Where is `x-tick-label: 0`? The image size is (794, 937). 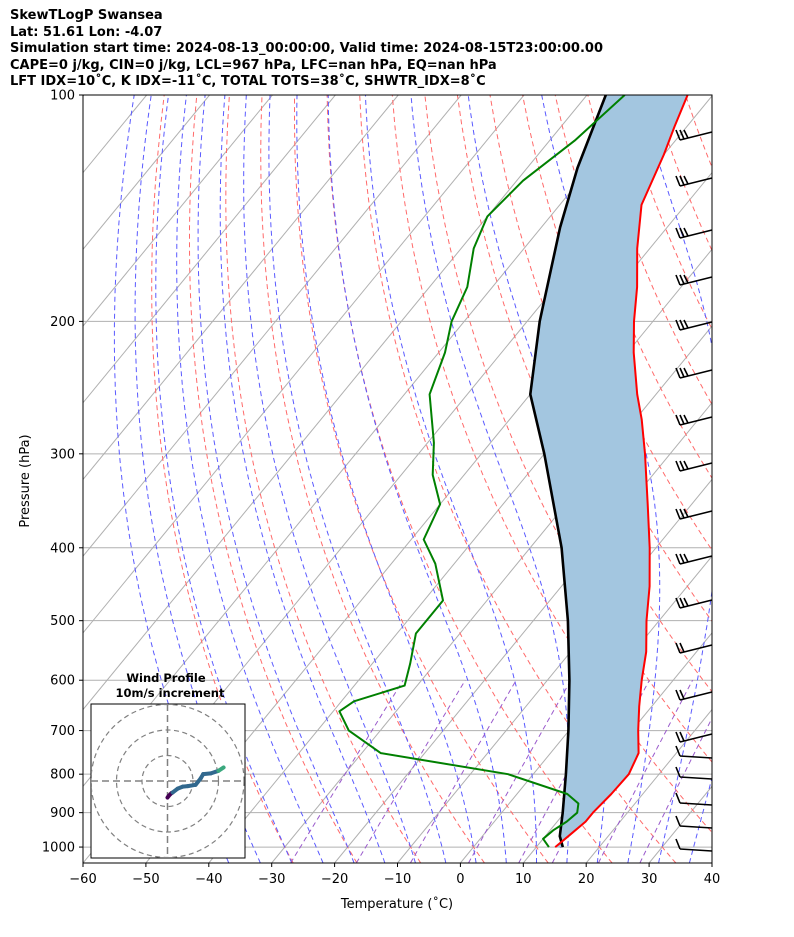 x-tick-label: 0 is located at coordinates (460, 879).